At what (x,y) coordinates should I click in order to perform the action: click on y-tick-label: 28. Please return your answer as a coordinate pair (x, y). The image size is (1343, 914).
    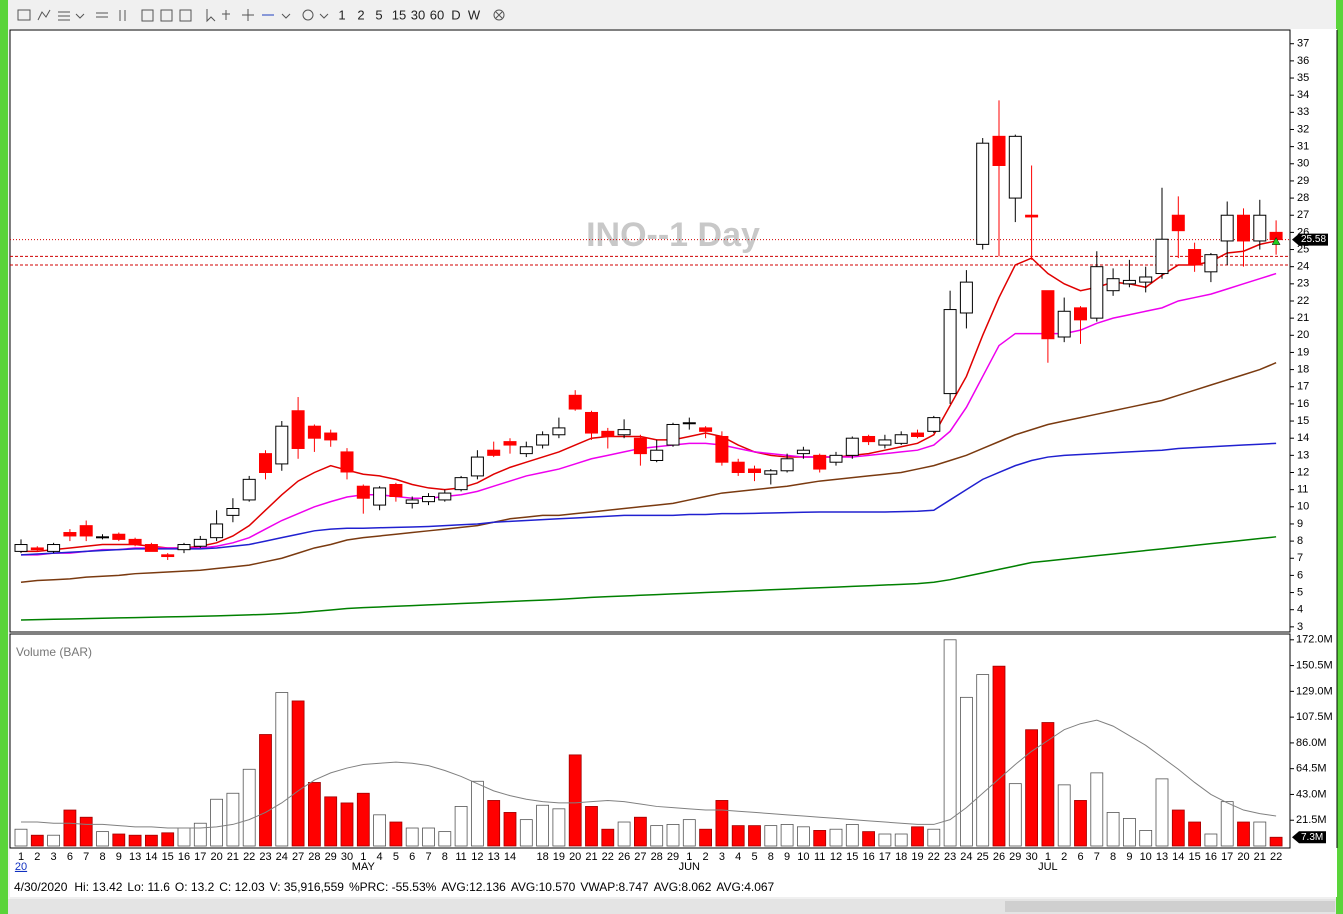
    Looking at the image, I should click on (1303, 198).